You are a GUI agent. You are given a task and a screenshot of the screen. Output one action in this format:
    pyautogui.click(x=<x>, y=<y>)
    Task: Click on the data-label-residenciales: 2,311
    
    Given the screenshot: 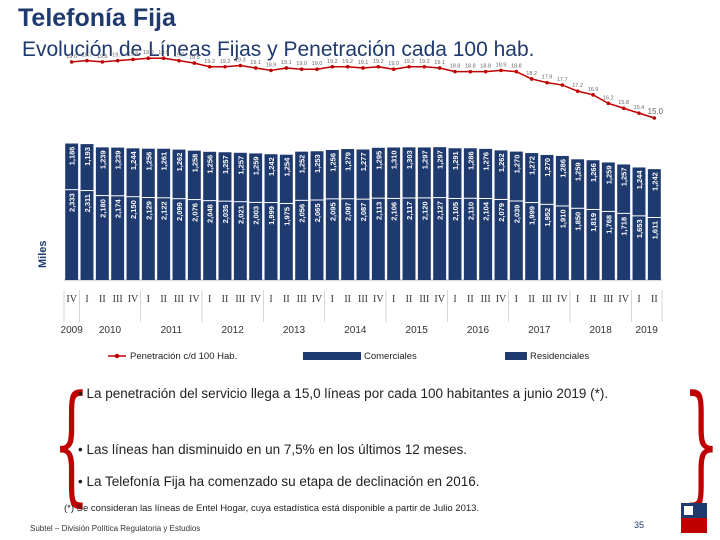 What is the action you would take?
    pyautogui.click(x=87, y=203)
    